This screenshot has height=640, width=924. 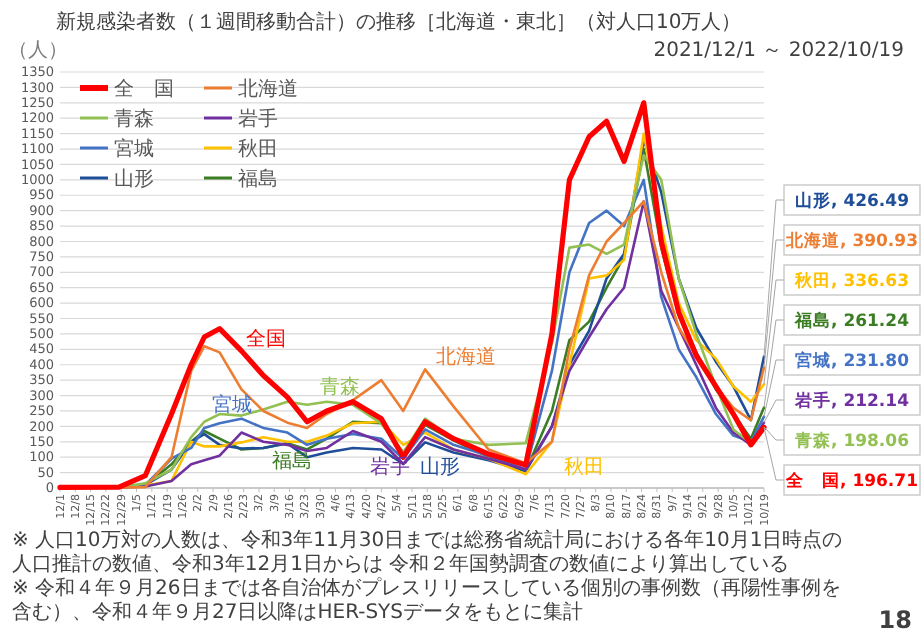 What do you see at coordinates (427, 552) in the screenshot?
I see `text: ※ 人口10万対の人数は、令和3年11月30日までは総務省統計局における各年10月1日時点の人口推計の数値、令和3年12月1日からは 令和２年国勢調査の数値により算出している` at bounding box center [427, 552].